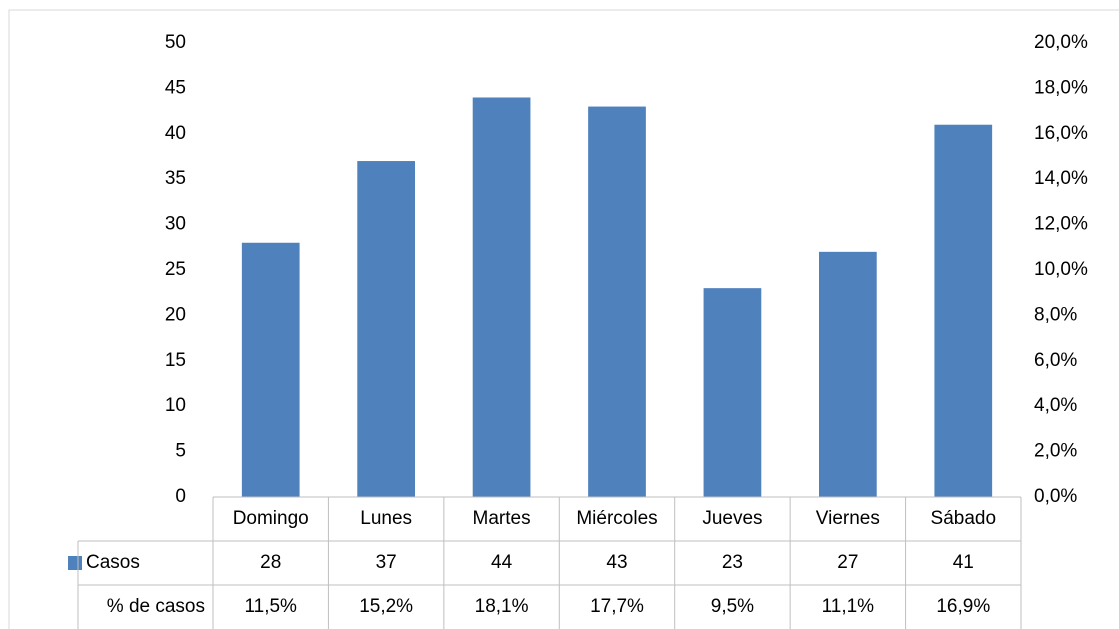 This screenshot has height=629, width=1119. I want to click on table-cell: 11,5%, so click(270, 606).